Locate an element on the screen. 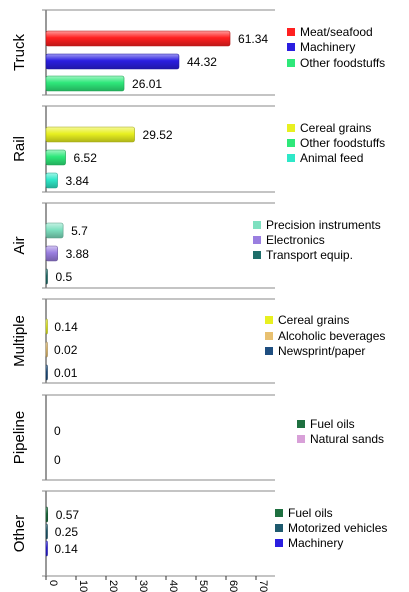  legend-label-truck-0: Meat/seafood is located at coordinates (336, 32).